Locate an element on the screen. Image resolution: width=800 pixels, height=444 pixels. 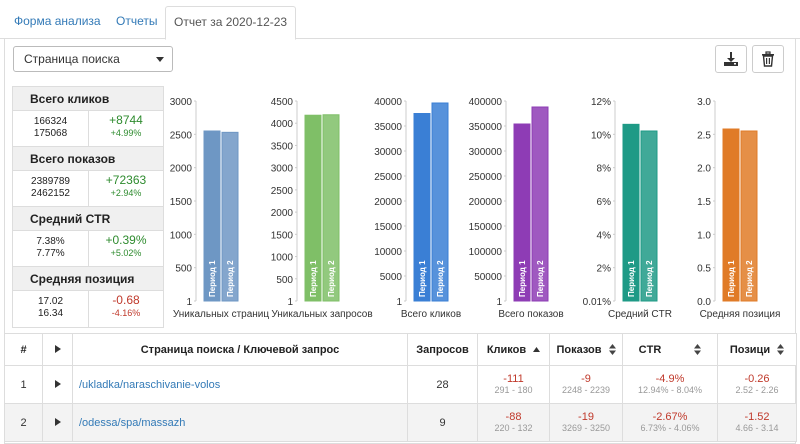
stat-period2: 7.77% is located at coordinates (50, 253).